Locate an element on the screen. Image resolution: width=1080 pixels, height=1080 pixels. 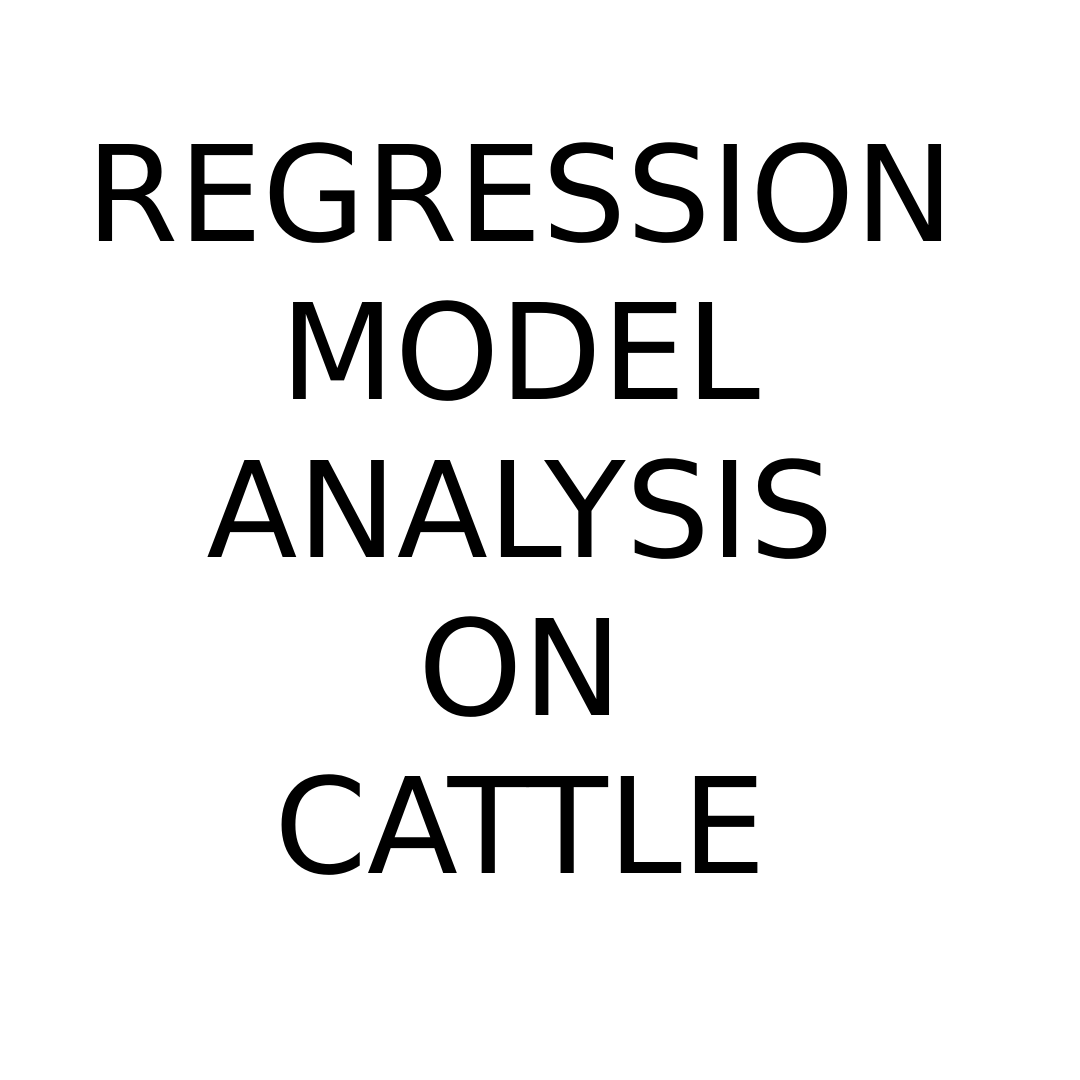
title-line-5: CATTLE is located at coordinates (520, 828).